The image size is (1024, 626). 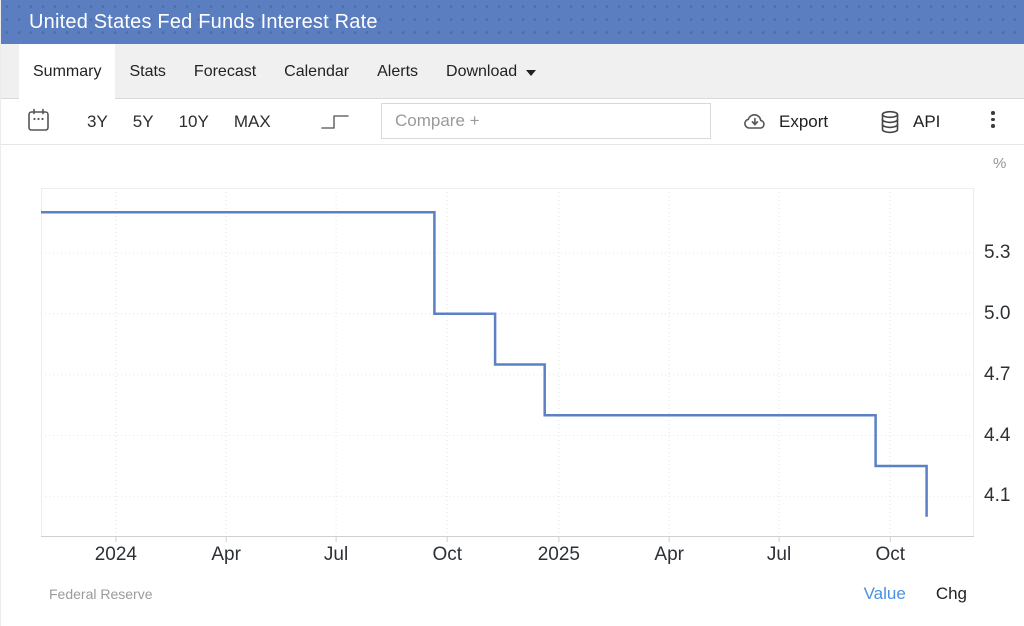 I want to click on y-axis-label: 4.4, so click(x=997, y=435).